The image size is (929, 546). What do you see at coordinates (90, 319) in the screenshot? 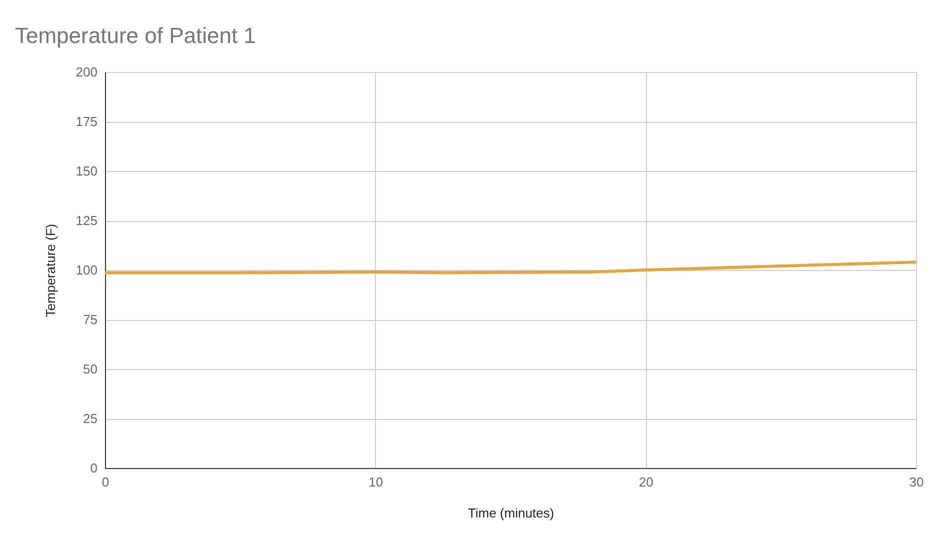
I see `y-tick-label: 75` at bounding box center [90, 319].